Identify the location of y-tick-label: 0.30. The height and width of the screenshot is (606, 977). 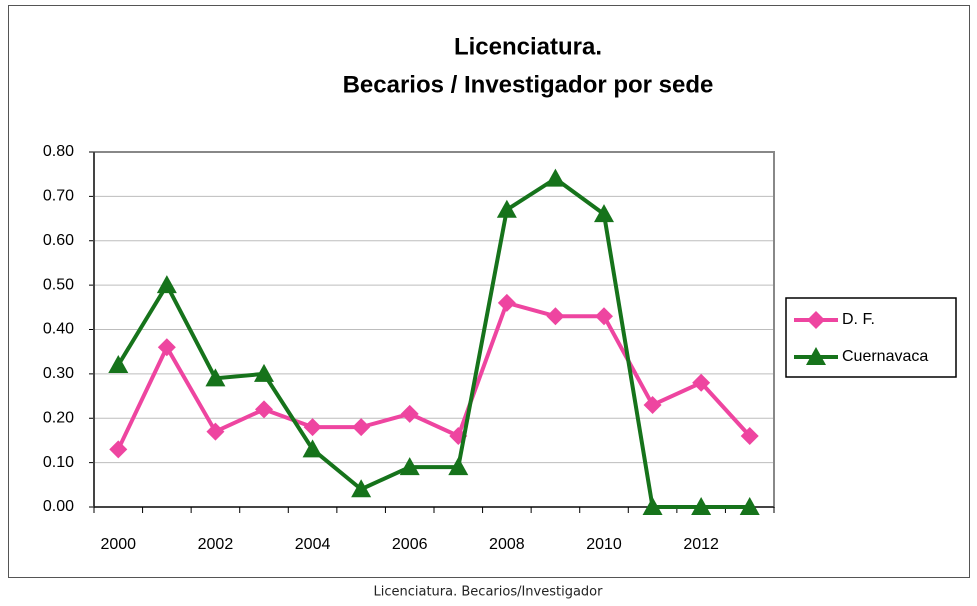
(58, 373).